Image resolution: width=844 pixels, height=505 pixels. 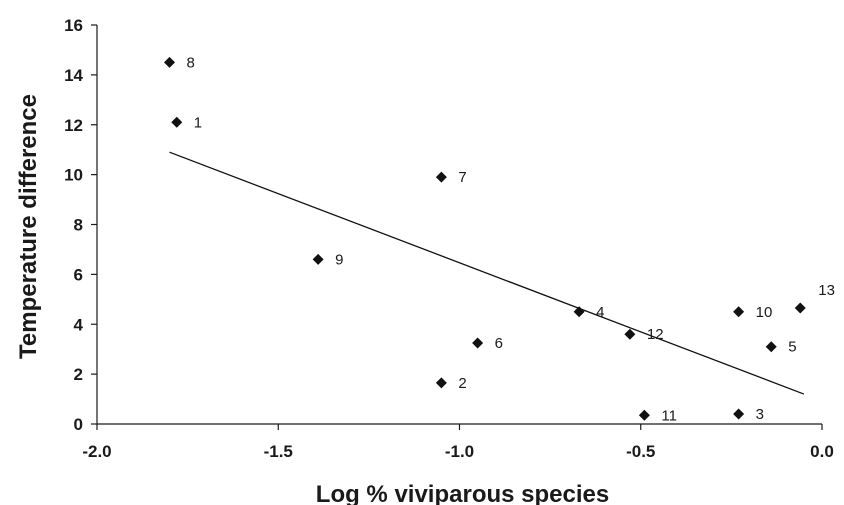 I want to click on y-axis-title: Temperature difference, so click(x=28, y=226).